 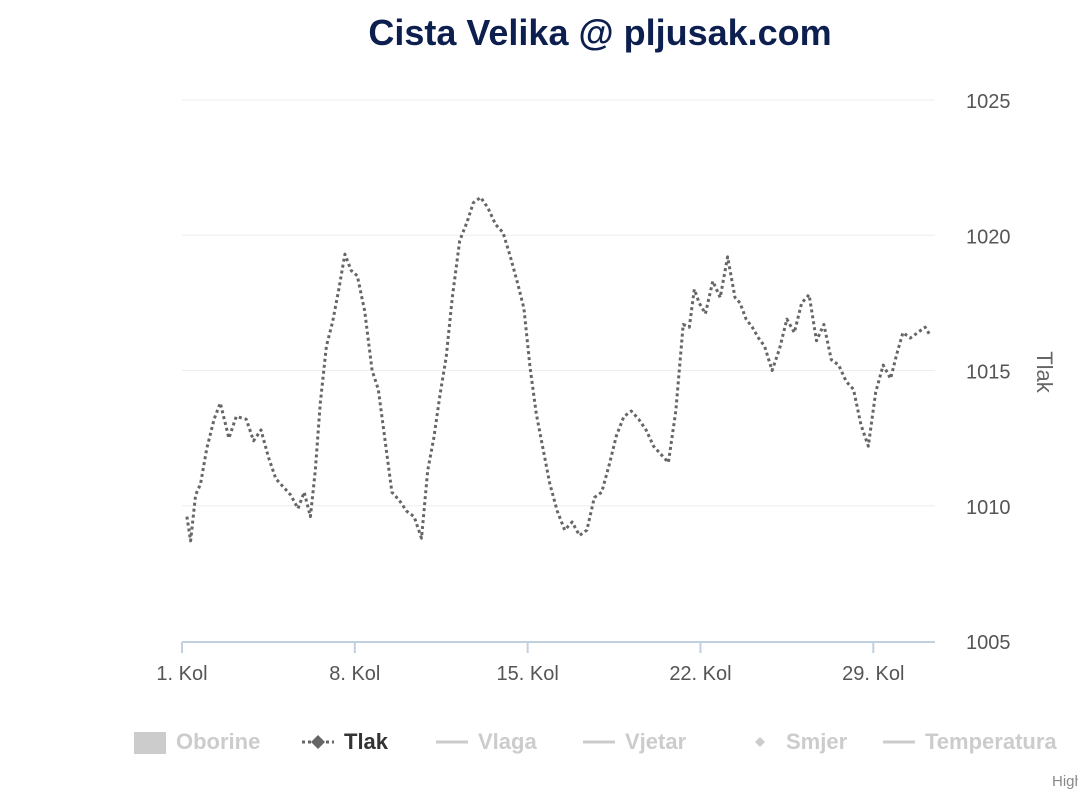 I want to click on legend-item-vlaga: Vlaga, so click(x=486, y=742).